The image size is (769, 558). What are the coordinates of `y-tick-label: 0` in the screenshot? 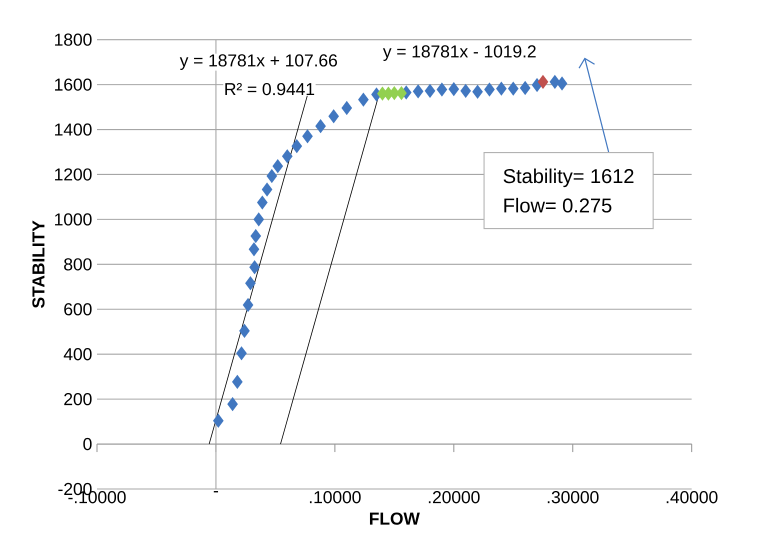 It's located at (87, 444).